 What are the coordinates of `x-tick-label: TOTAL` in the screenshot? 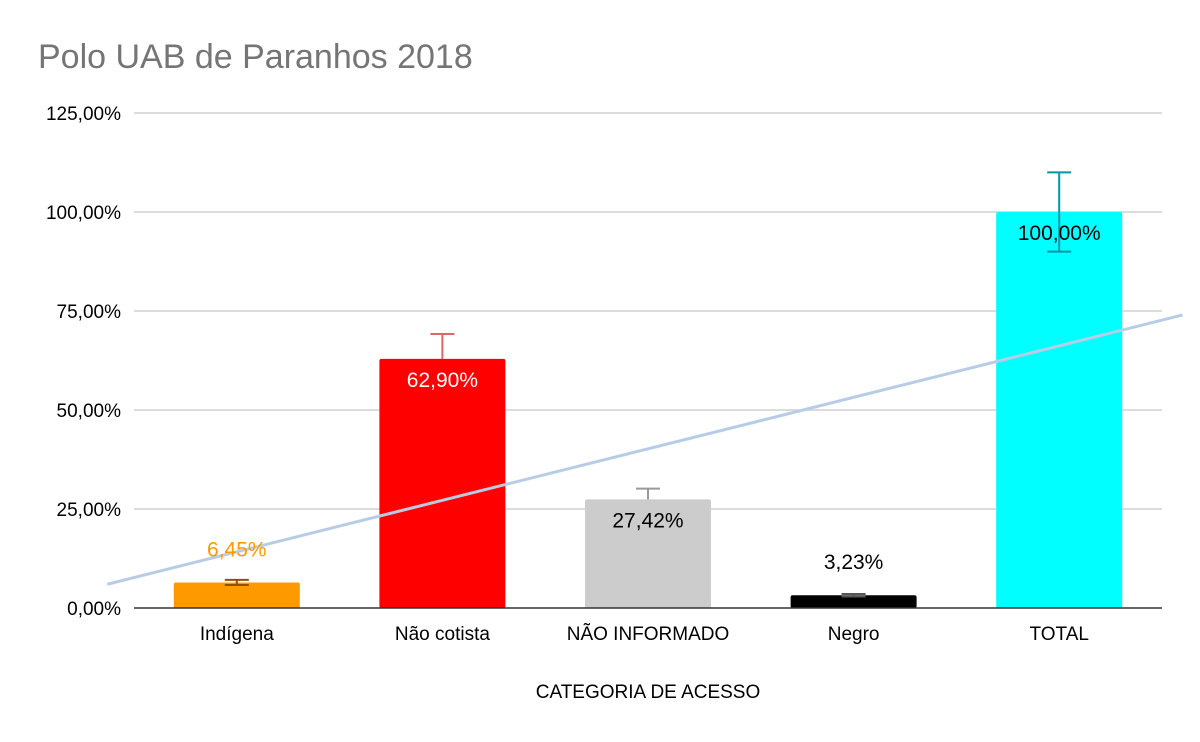 It's located at (1058, 634).